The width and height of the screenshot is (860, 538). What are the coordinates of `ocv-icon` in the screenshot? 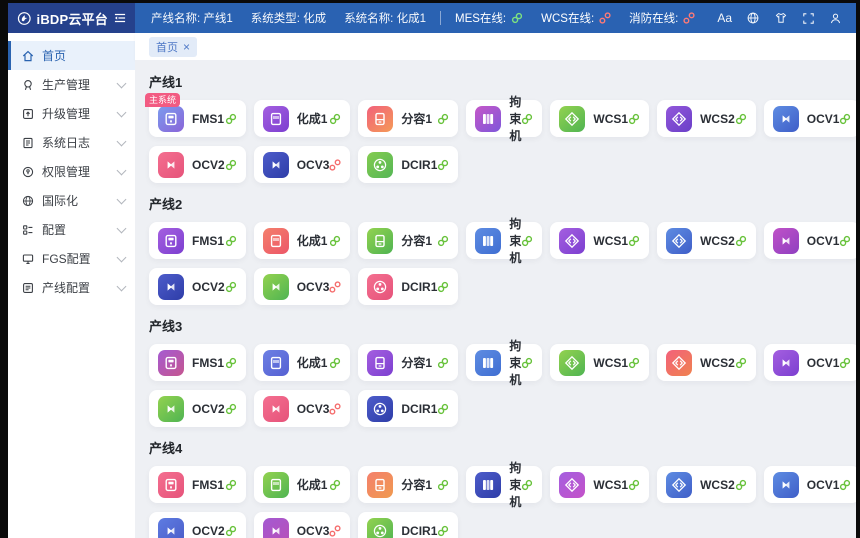 It's located at (275, 164).